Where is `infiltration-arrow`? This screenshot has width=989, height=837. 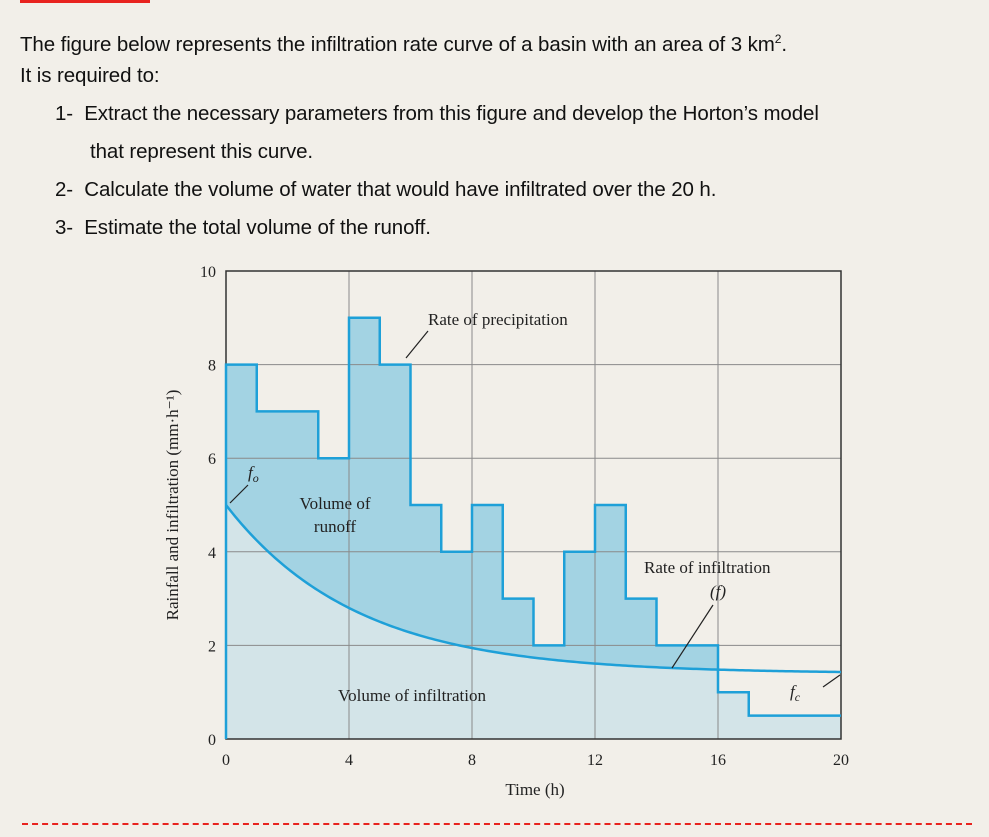
infiltration-arrow is located at coordinates (692, 636).